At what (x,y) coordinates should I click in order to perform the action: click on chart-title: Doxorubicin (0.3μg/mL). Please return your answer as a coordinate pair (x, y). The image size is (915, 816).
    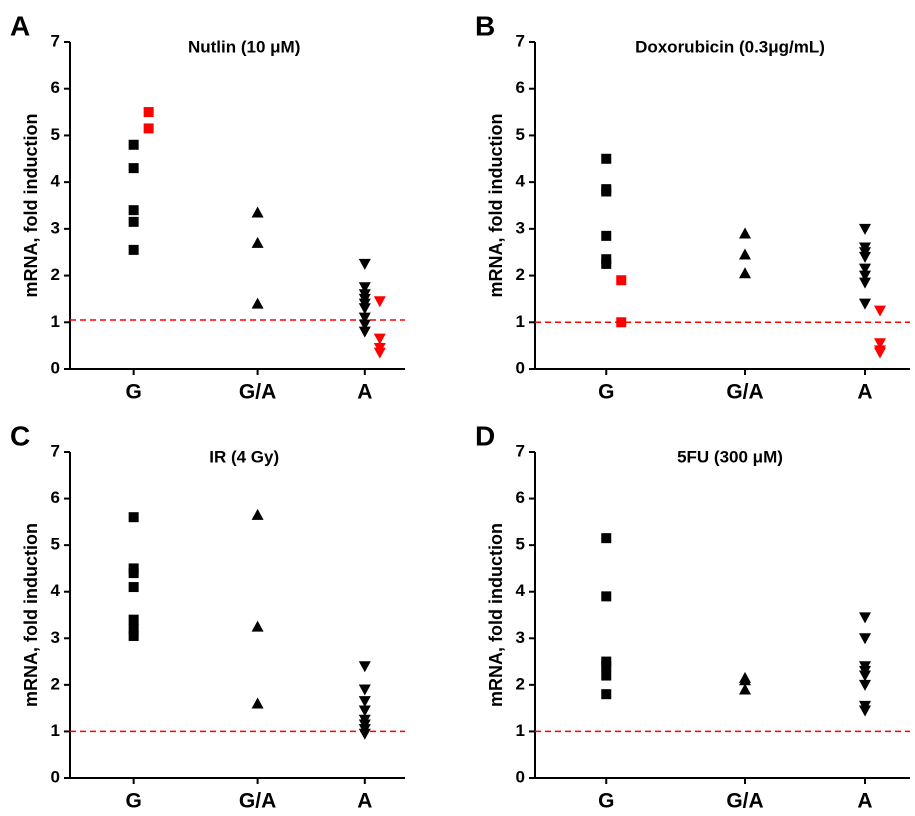
    Looking at the image, I should click on (730, 46).